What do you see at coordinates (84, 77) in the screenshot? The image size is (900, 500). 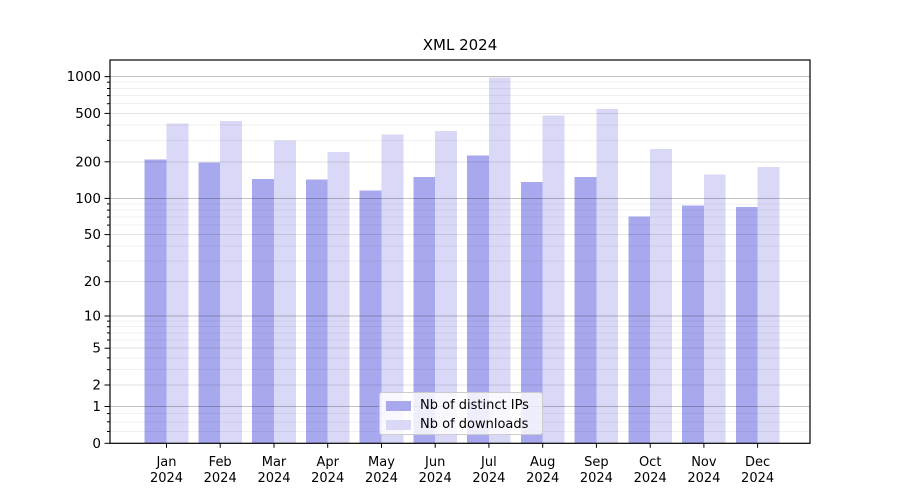 I see `y-tick-label-1000: 1000` at bounding box center [84, 77].